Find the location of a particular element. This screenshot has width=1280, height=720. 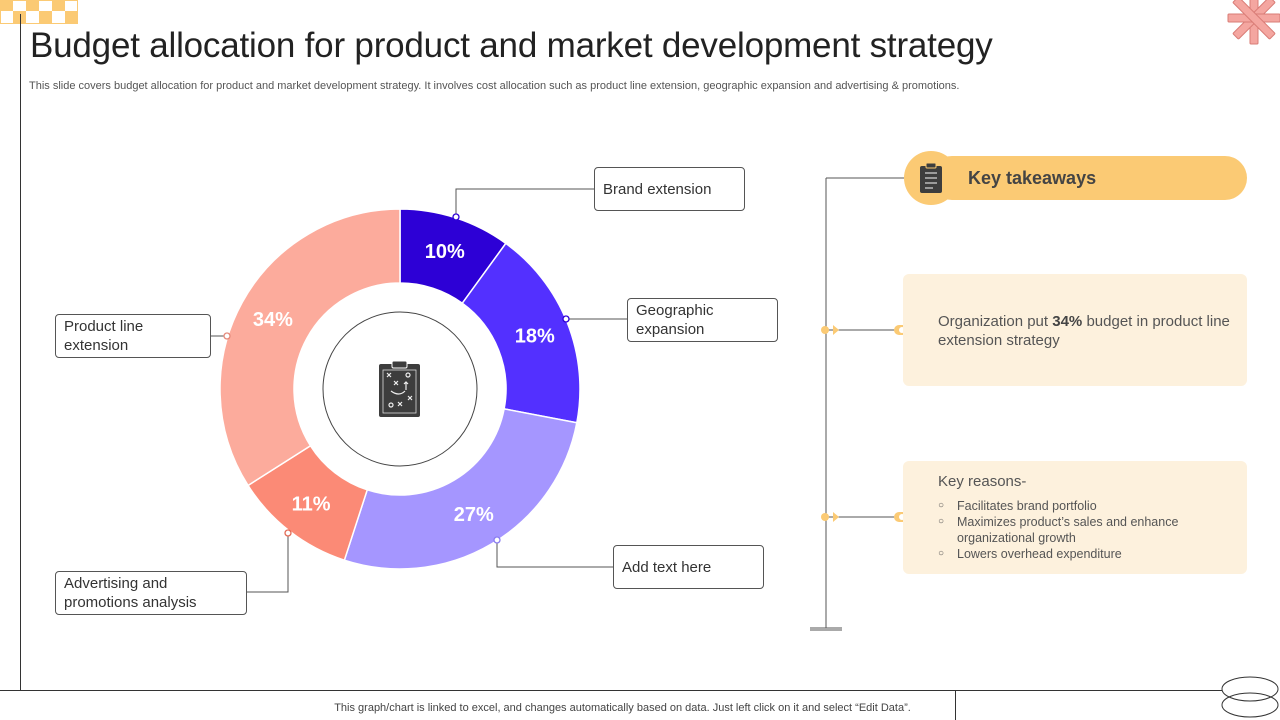

key-takeaways-badge is located at coordinates (931, 178).